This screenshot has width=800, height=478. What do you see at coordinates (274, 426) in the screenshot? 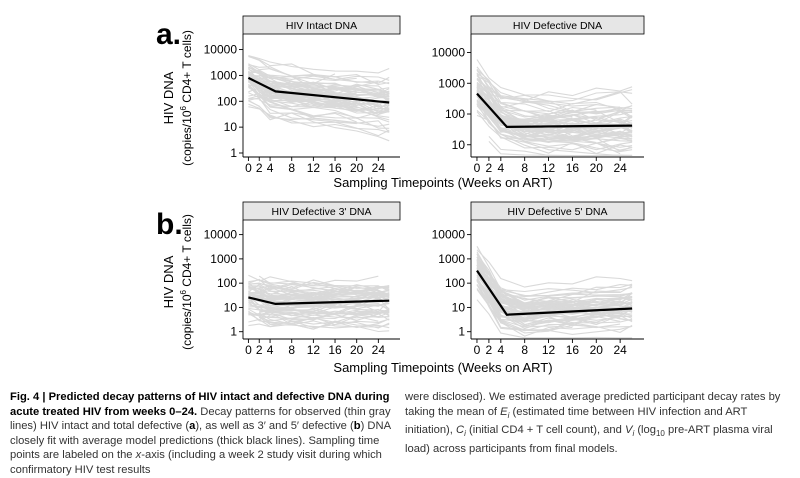
I see `caption-text: ), as well as 3′ and 5′ defective (` at bounding box center [274, 426].